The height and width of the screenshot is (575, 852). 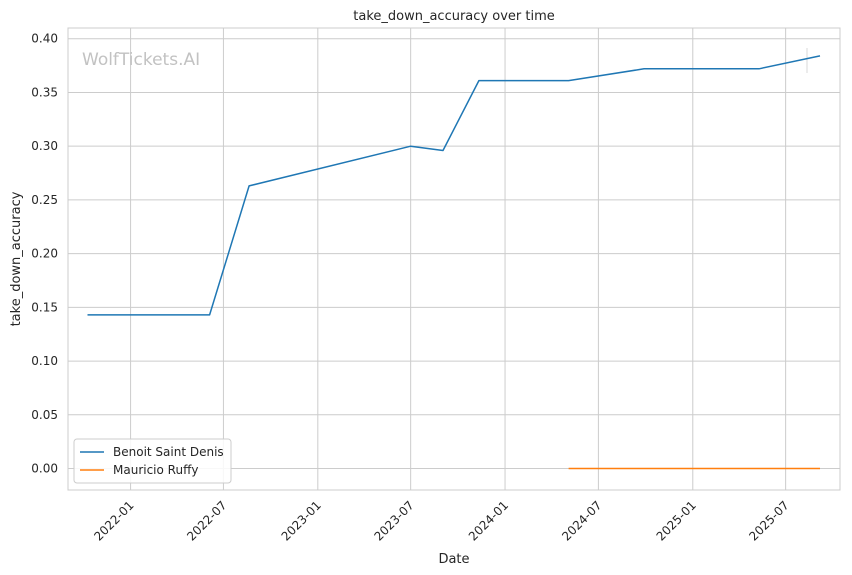 What do you see at coordinates (206, 520) in the screenshot?
I see `x-tick-label: 2022-07` at bounding box center [206, 520].